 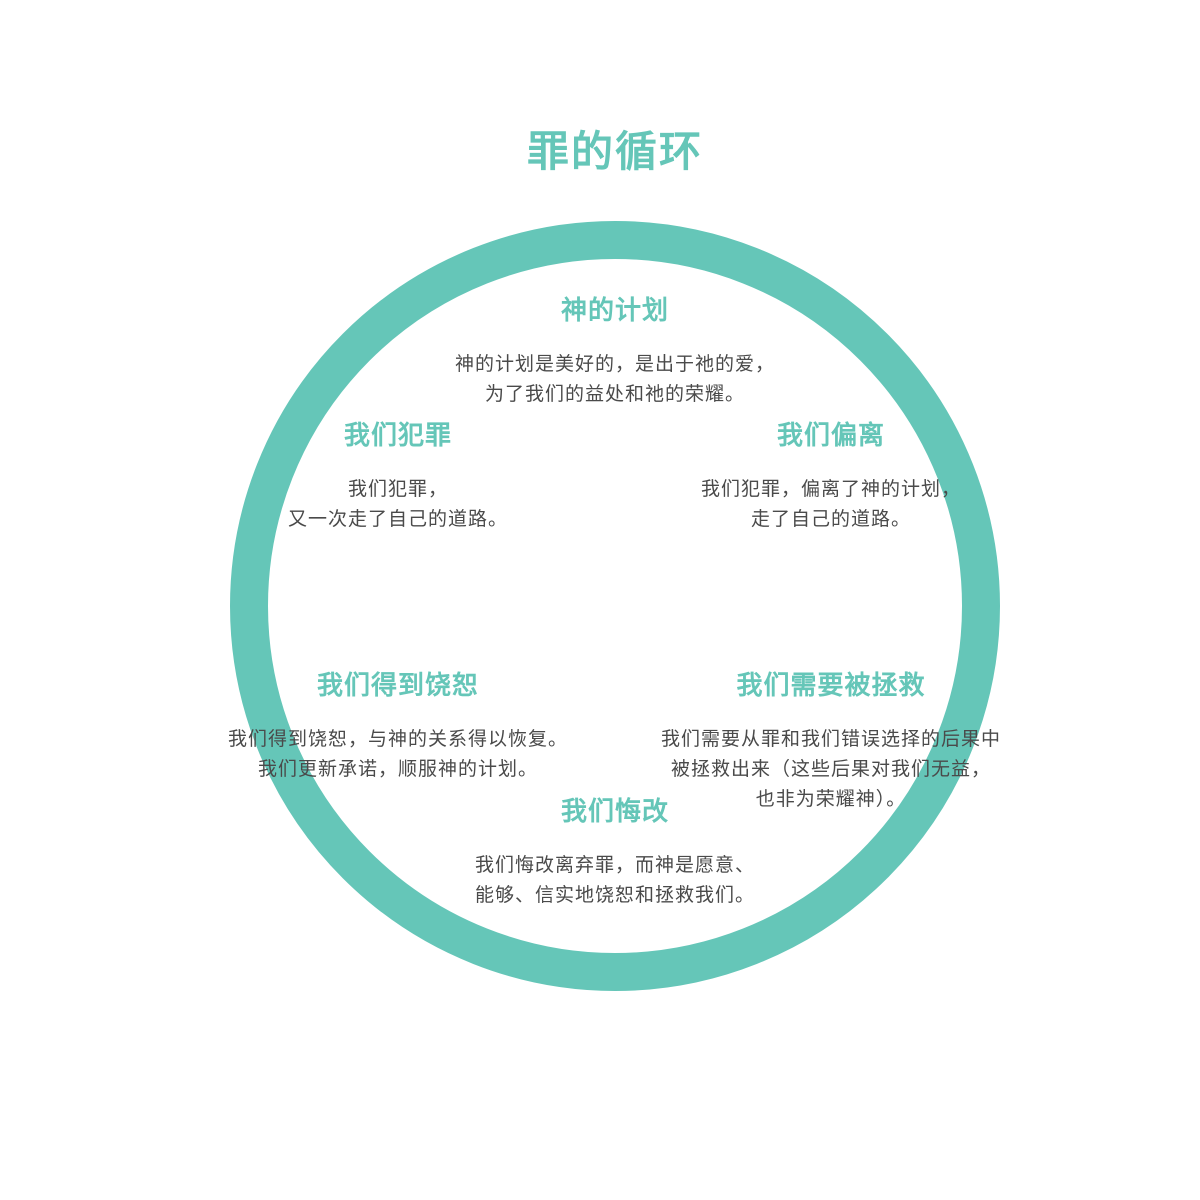 I want to click on node-description-line: 为了我们的益处和祂的荣耀。, so click(x=614, y=394).